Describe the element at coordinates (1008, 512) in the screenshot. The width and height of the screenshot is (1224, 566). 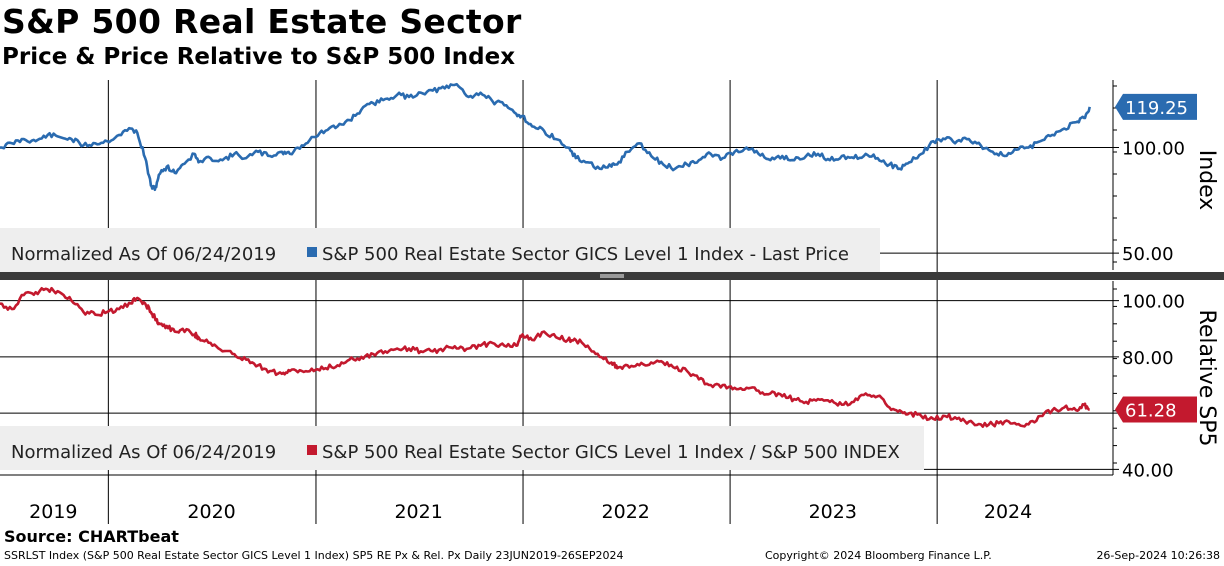
I see `x-tick-label: 2024` at that location.